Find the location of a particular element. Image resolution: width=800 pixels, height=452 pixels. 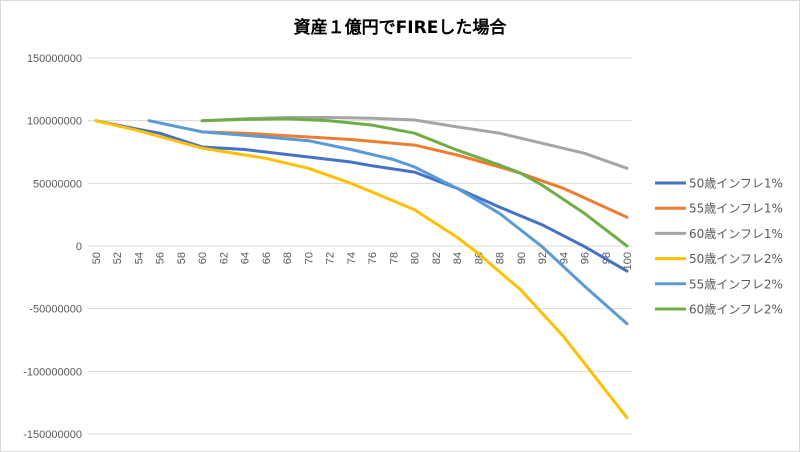

y-tick-label: 0 is located at coordinates (79, 247).